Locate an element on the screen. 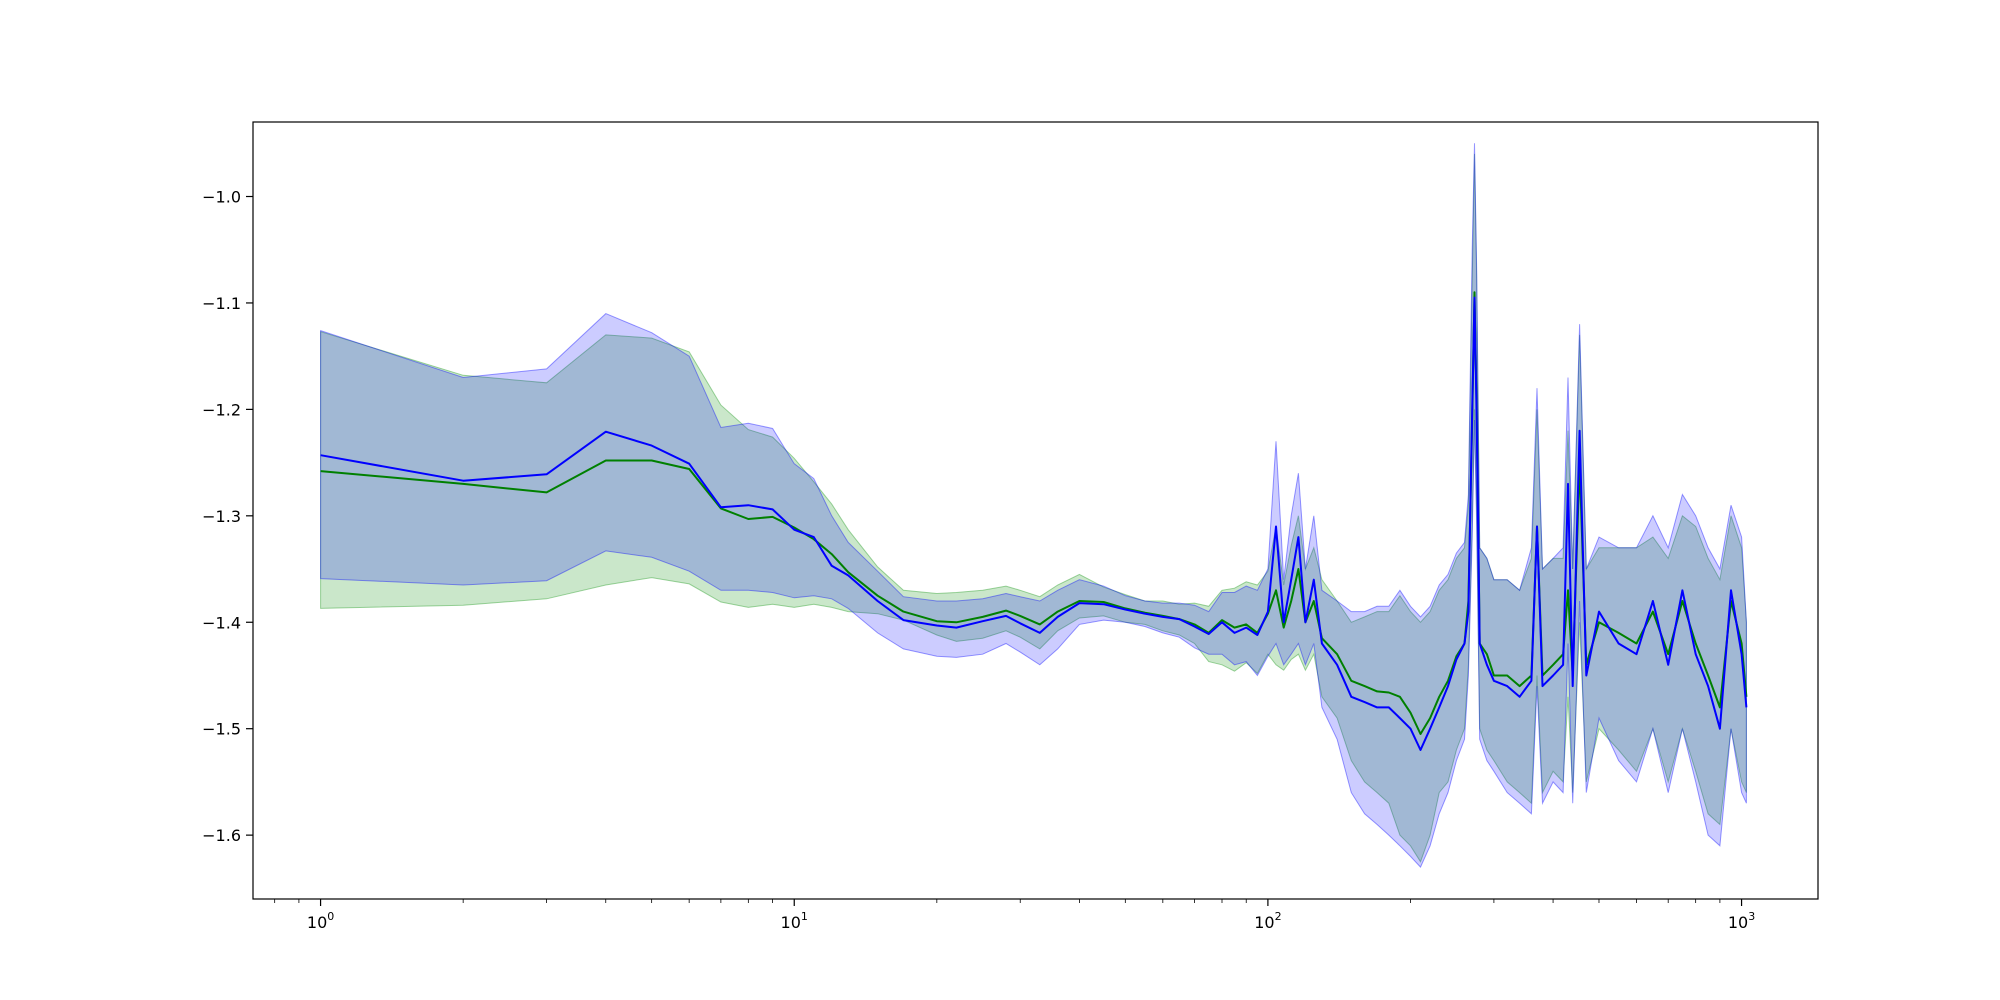  y-tick-label: −1.4 is located at coordinates (221, 622).